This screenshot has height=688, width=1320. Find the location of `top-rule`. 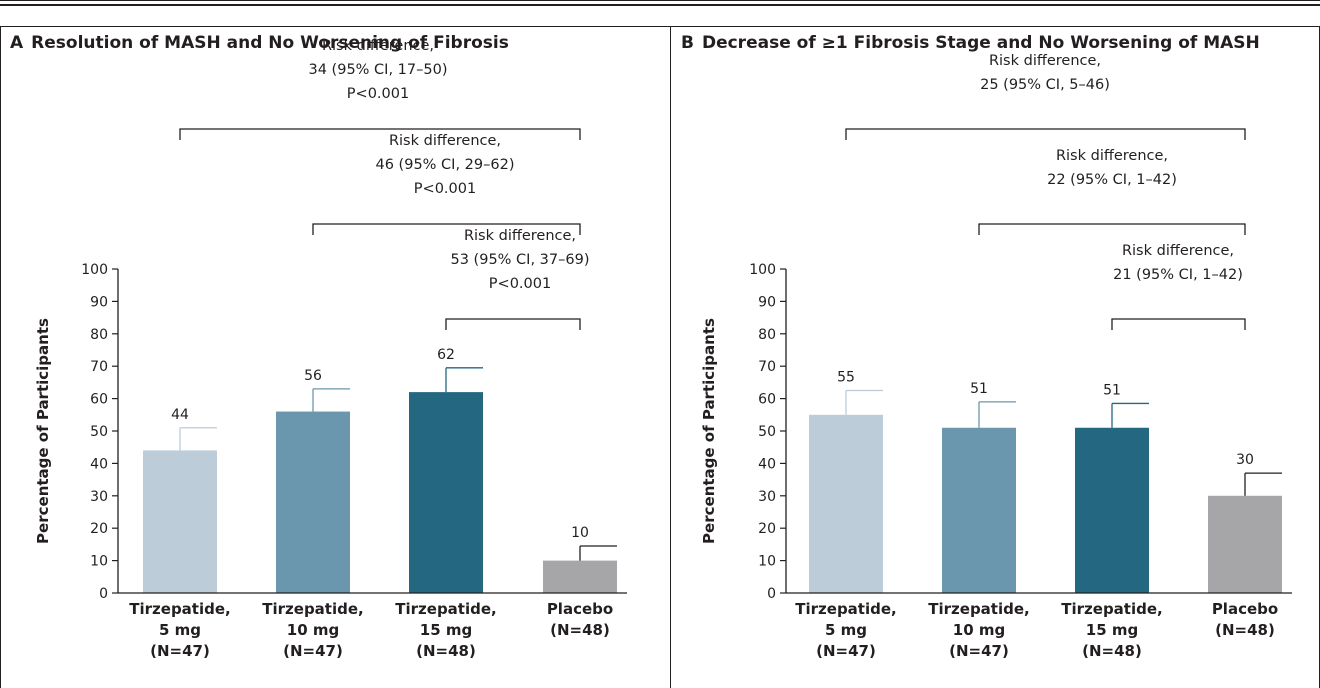

top-rule is located at coordinates (660, 0).